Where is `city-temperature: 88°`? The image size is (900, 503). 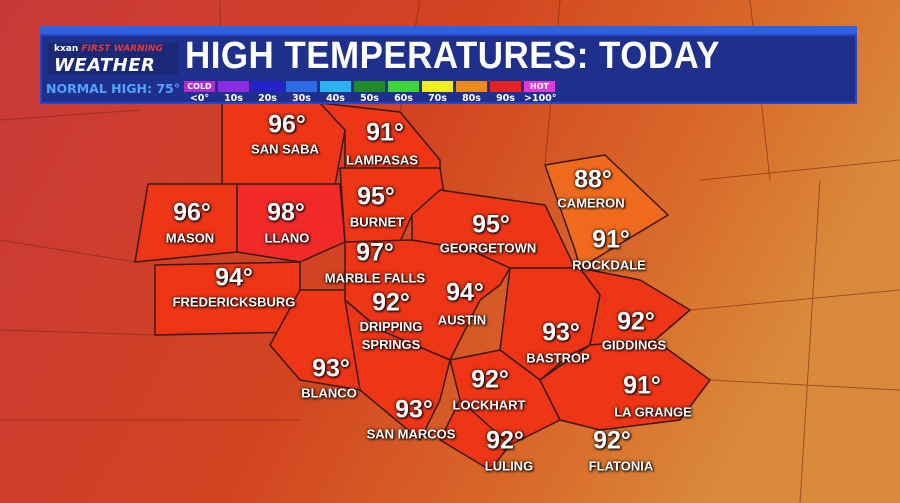 city-temperature: 88° is located at coordinates (593, 179).